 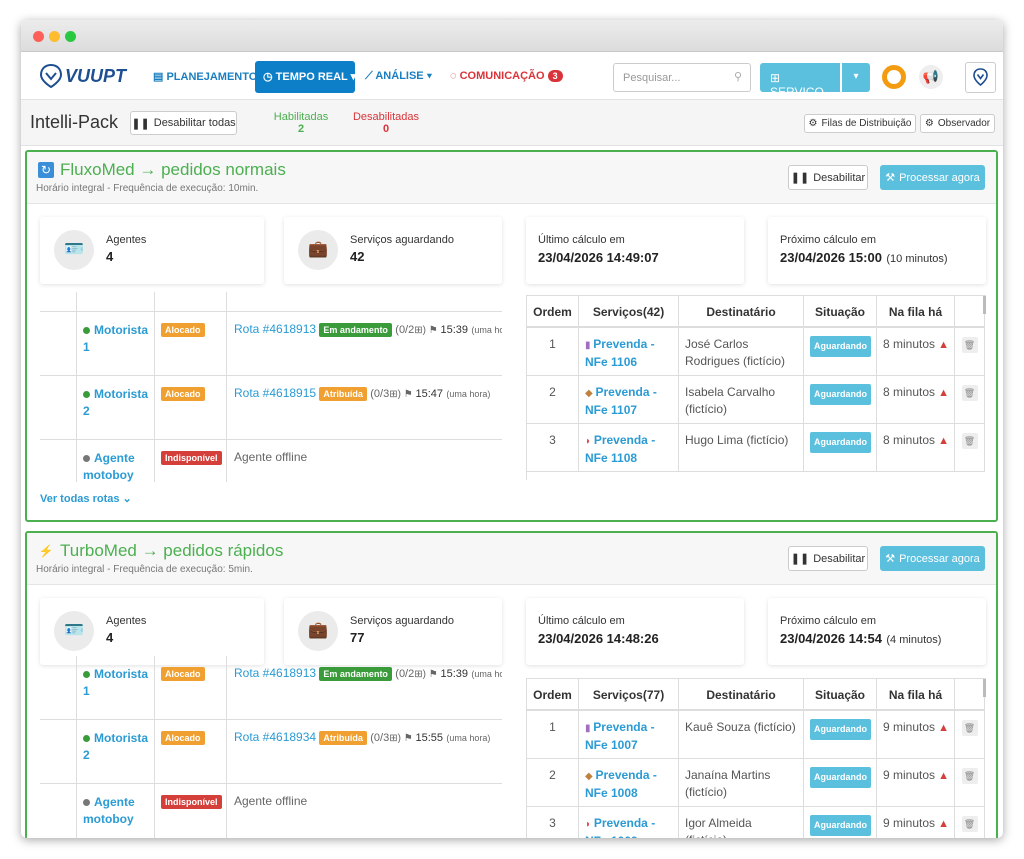 What do you see at coordinates (621, 401) in the screenshot?
I see `service-link: Prevenda - NFe 1107` at bounding box center [621, 401].